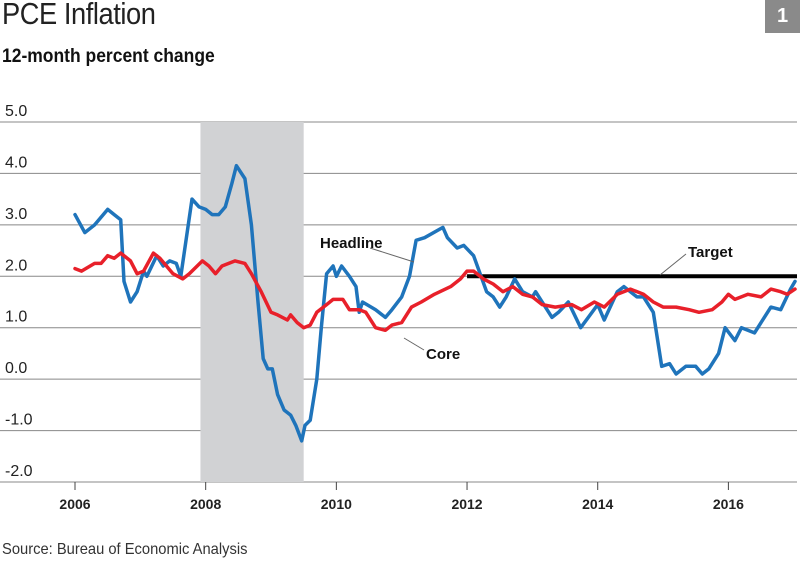 This screenshot has width=800, height=568. I want to click on target-label: Target, so click(710, 252).